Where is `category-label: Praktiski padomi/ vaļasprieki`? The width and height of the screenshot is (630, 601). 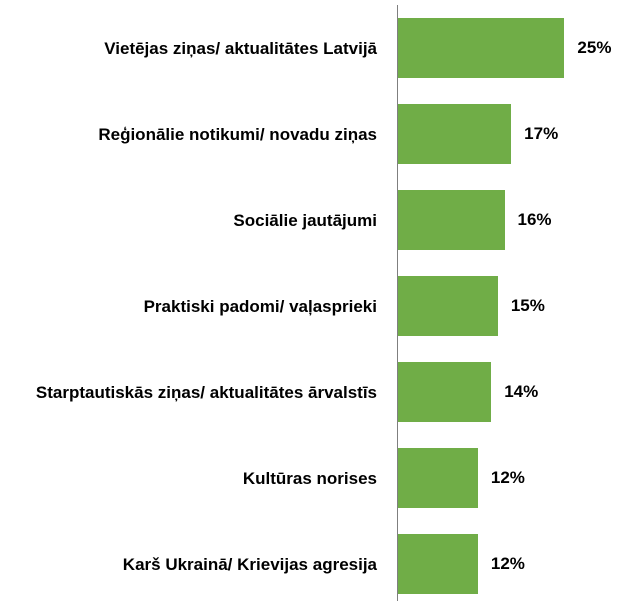 category-label: Praktiski padomi/ vaļasprieki is located at coordinates (260, 306).